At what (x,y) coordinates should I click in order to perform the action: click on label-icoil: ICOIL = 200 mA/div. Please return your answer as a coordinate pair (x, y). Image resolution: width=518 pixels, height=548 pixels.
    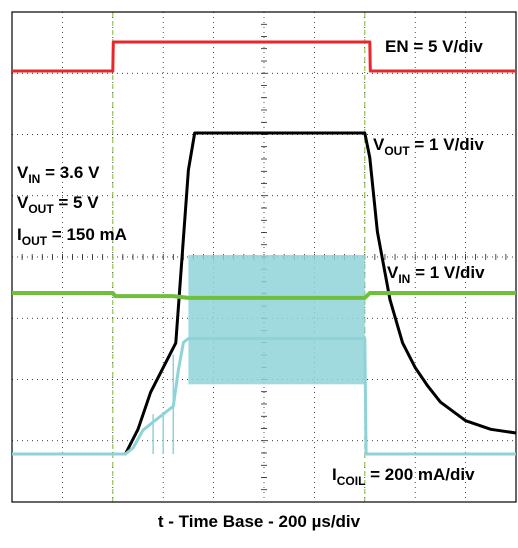
    Looking at the image, I should click on (403, 476).